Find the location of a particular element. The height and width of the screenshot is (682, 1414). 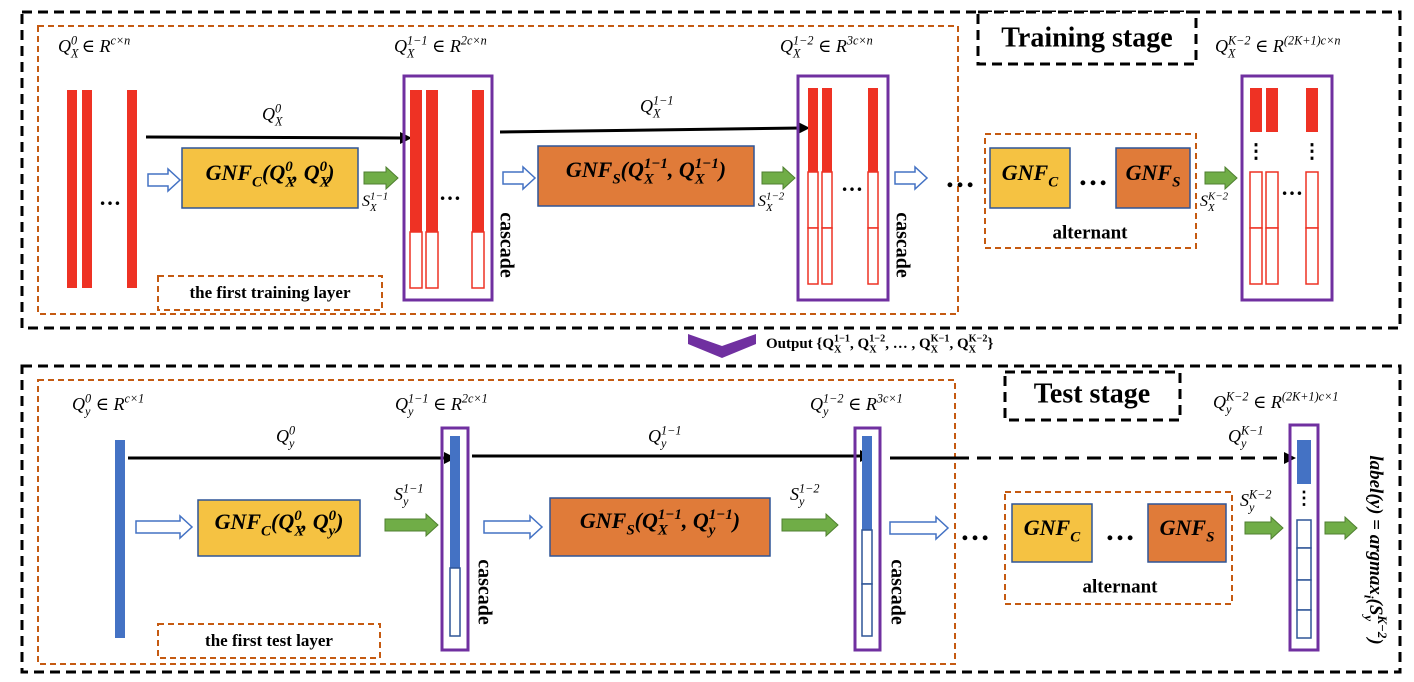

matrix-label: QX1−1 ∈ R2c×n is located at coordinates (440, 46).